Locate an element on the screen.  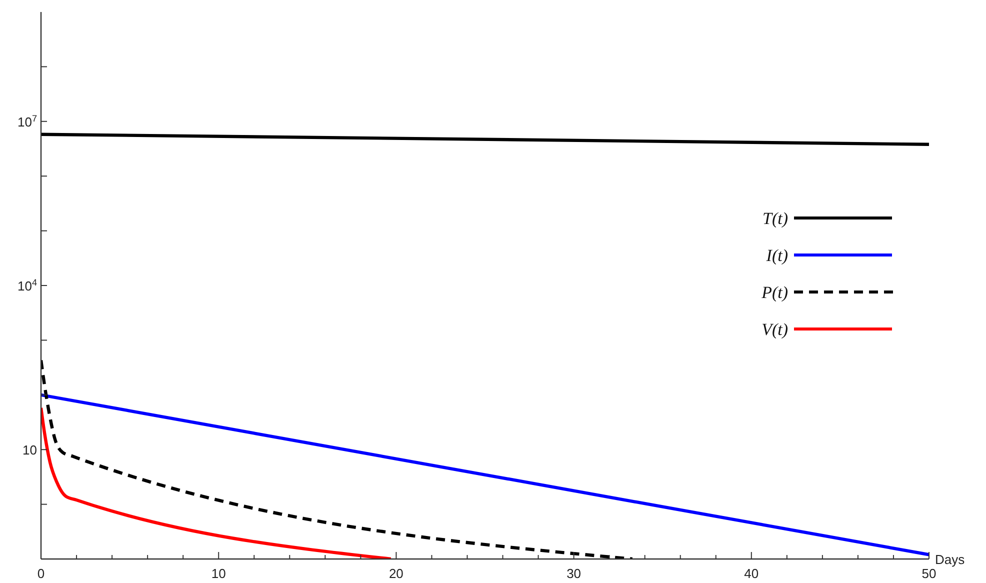
y-tick-label: 10$^{4}$ is located at coordinates (27, 286).